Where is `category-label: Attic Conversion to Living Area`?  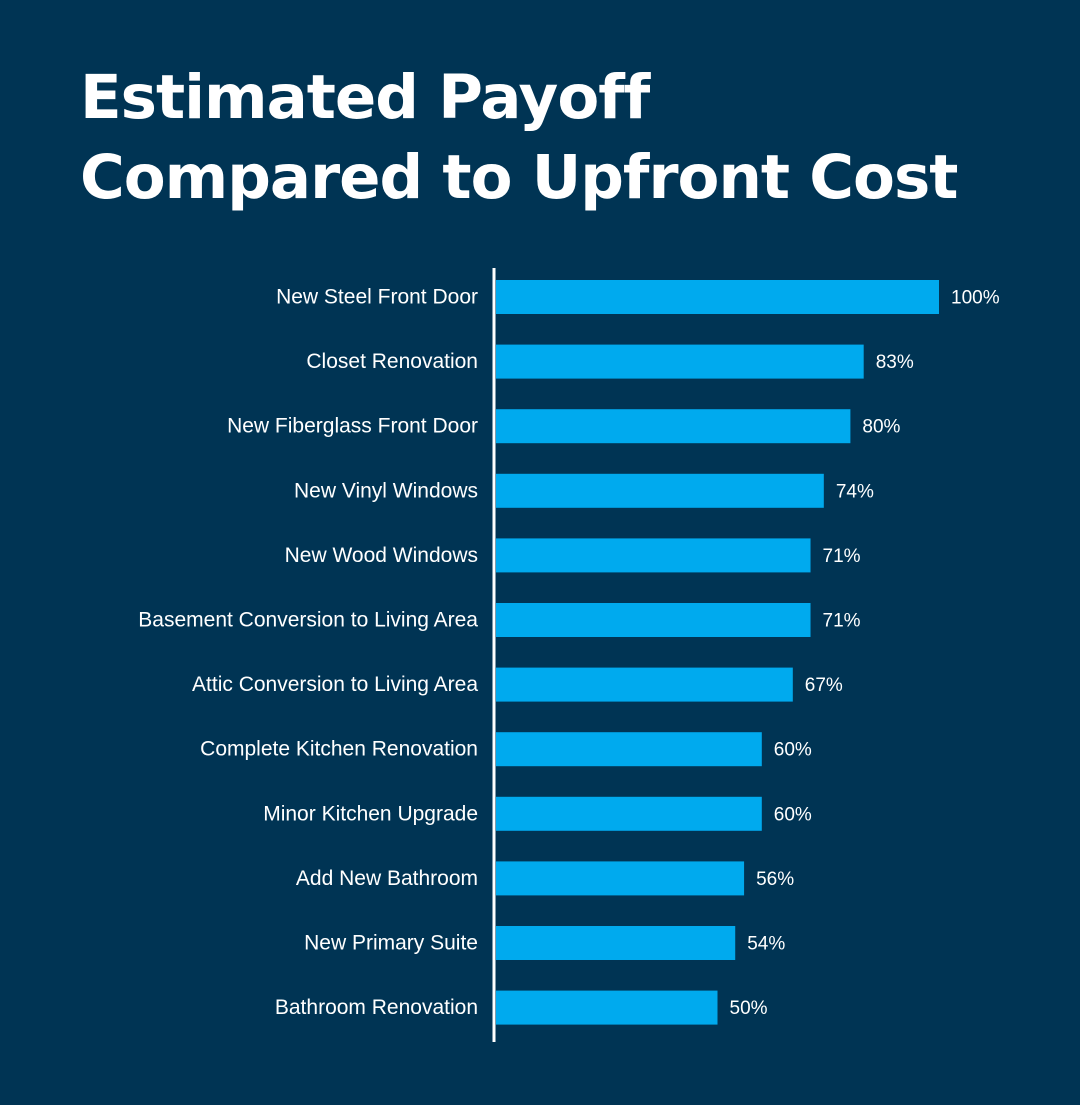 category-label: Attic Conversion to Living Area is located at coordinates (335, 684).